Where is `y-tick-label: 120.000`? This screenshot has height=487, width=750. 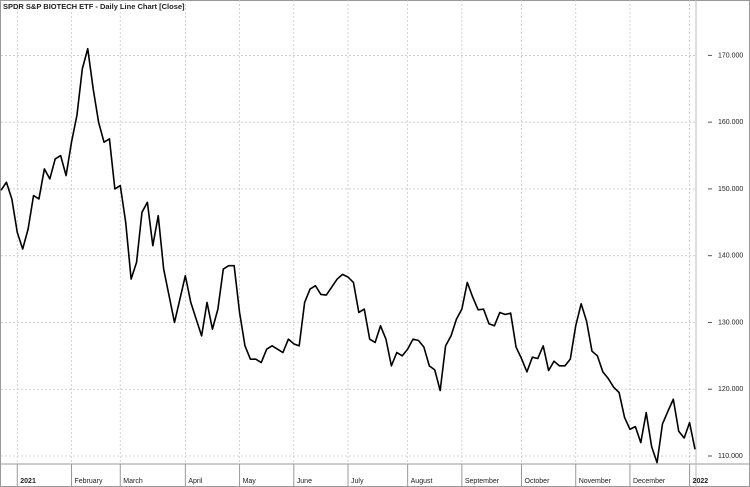 y-tick-label: 120.000 is located at coordinates (730, 389).